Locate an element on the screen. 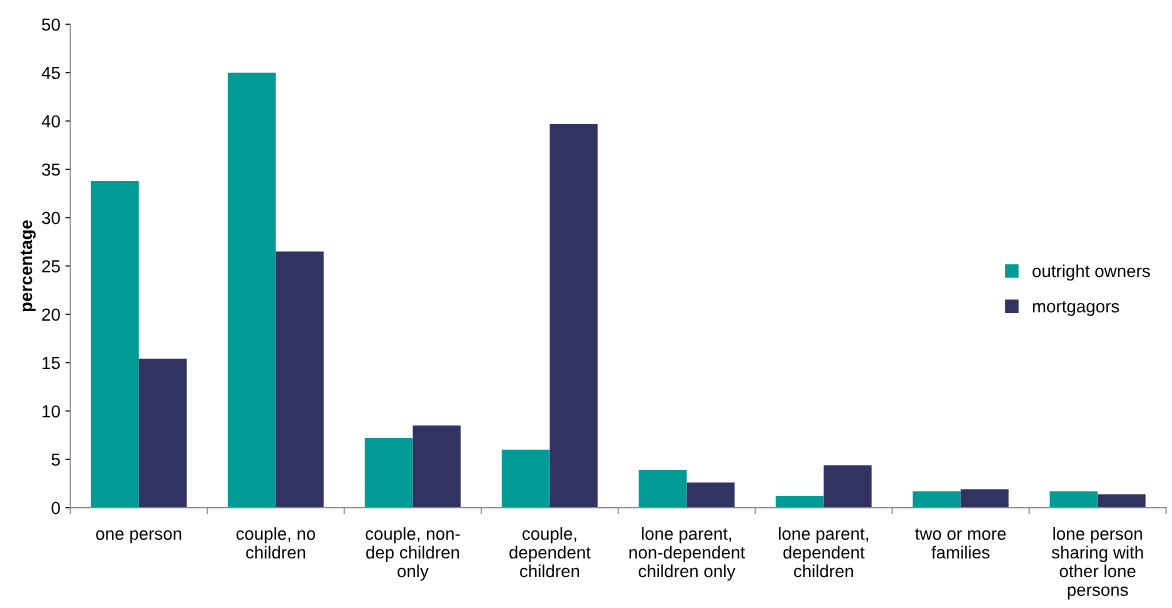 The height and width of the screenshot is (608, 1172). y-axis-title: percentage is located at coordinates (28, 266).